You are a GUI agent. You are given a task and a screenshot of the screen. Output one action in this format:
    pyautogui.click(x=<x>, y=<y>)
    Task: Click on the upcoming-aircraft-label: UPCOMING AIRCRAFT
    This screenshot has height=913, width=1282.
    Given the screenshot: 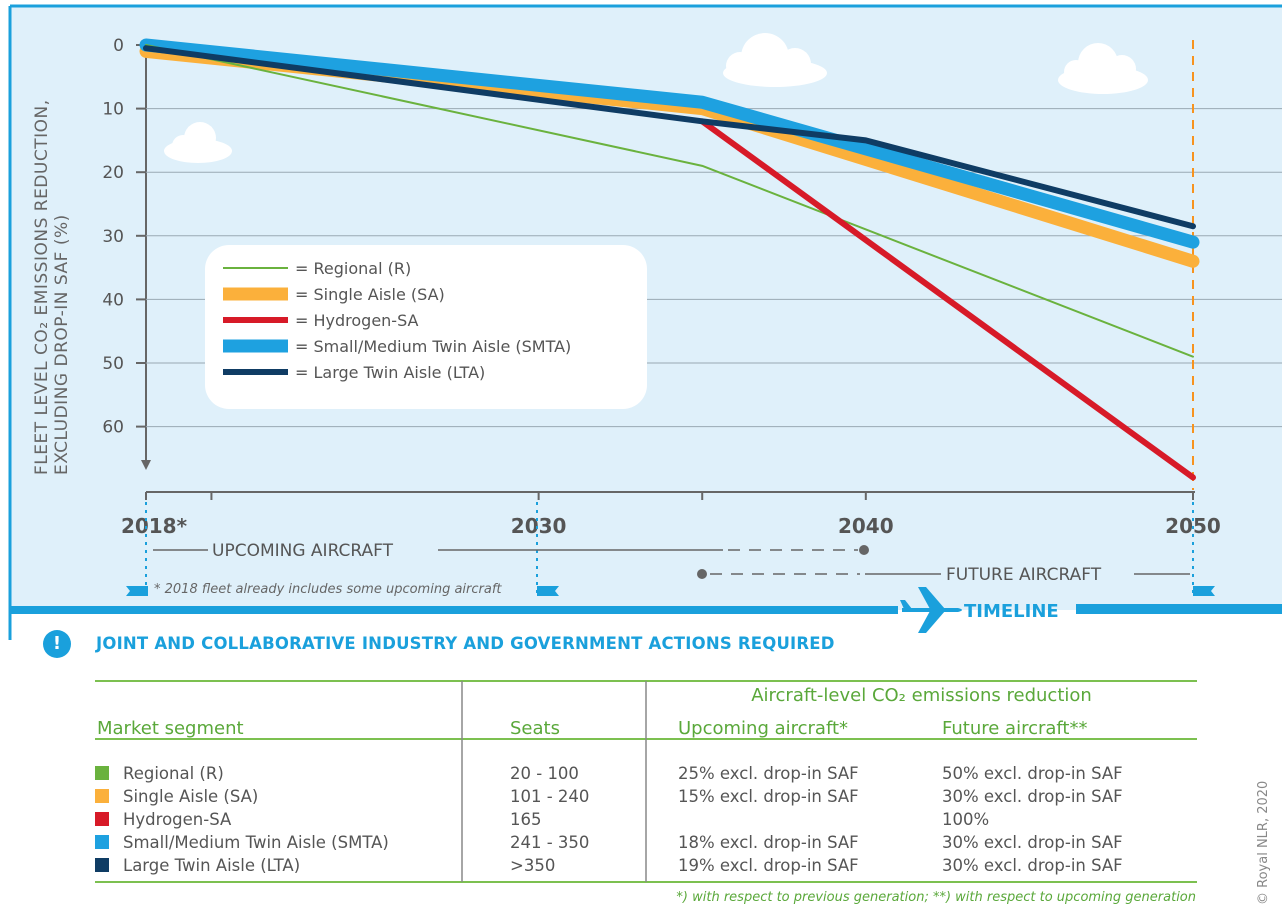 What is the action you would take?
    pyautogui.click(x=303, y=551)
    